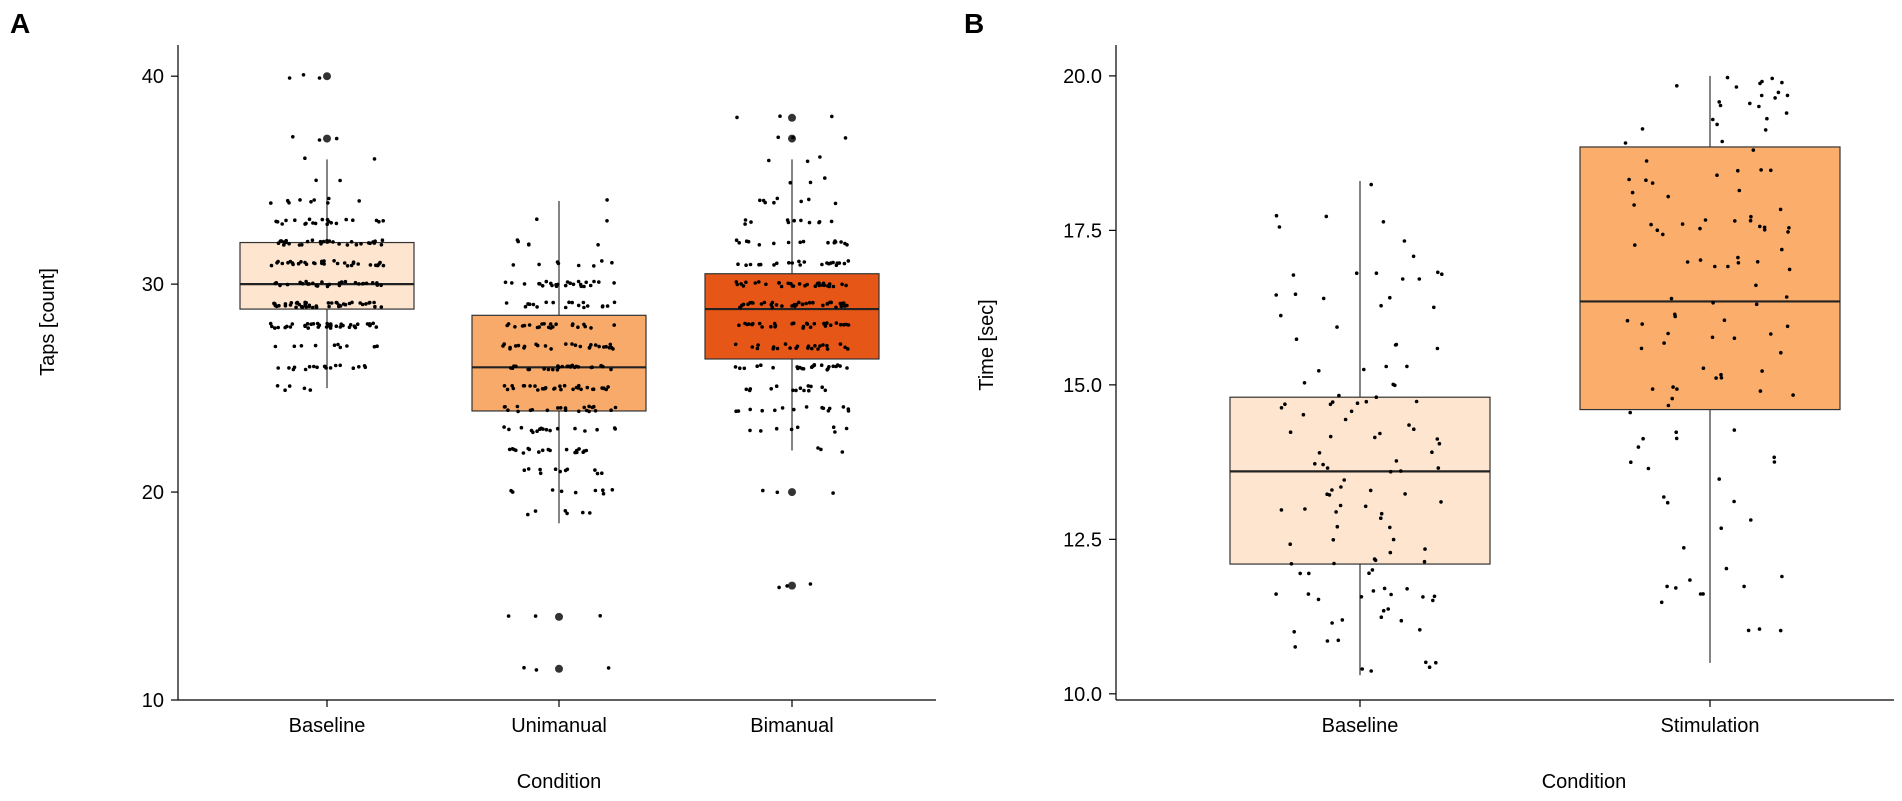 The image size is (1902, 801). What do you see at coordinates (974, 23) in the screenshot?
I see `panel-label-b: B` at bounding box center [974, 23].